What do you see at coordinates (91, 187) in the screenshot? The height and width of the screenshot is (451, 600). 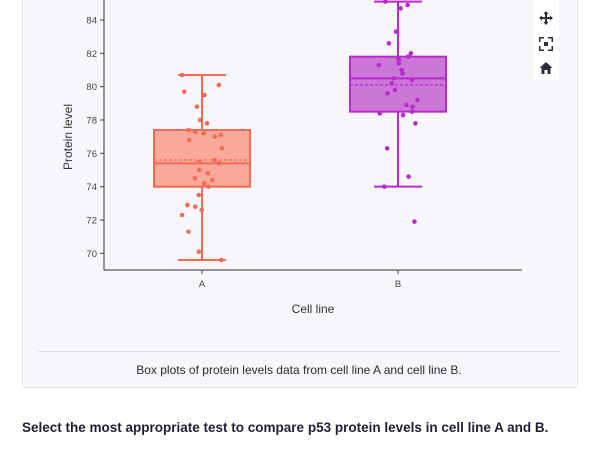 I see `y-tick-label: 74` at bounding box center [91, 187].